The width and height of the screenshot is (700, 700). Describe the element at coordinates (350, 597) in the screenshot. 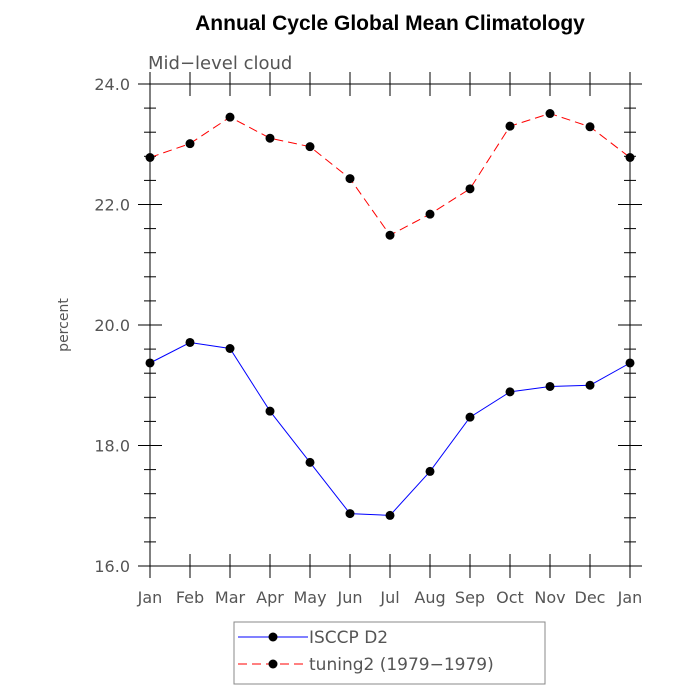

I see `x-tick-label: Jun` at that location.